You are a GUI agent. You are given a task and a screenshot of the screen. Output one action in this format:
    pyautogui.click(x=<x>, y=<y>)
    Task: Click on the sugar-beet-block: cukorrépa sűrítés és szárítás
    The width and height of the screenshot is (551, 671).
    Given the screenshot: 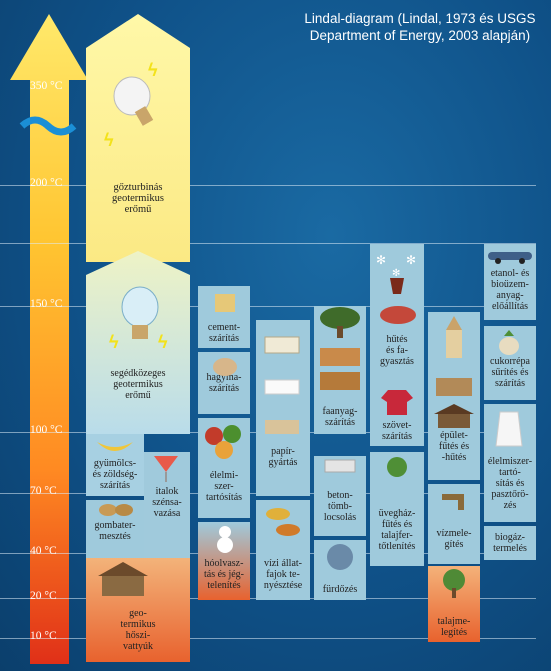 What is the action you would take?
    pyautogui.click(x=510, y=363)
    